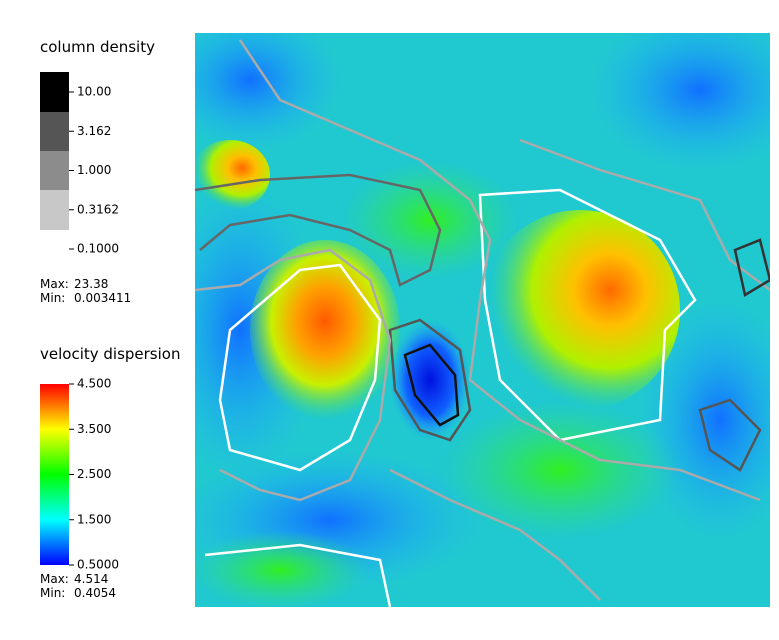 This screenshot has width=779, height=640. What do you see at coordinates (110, 354) in the screenshot?
I see `legend-title: velocity dispersion` at bounding box center [110, 354].